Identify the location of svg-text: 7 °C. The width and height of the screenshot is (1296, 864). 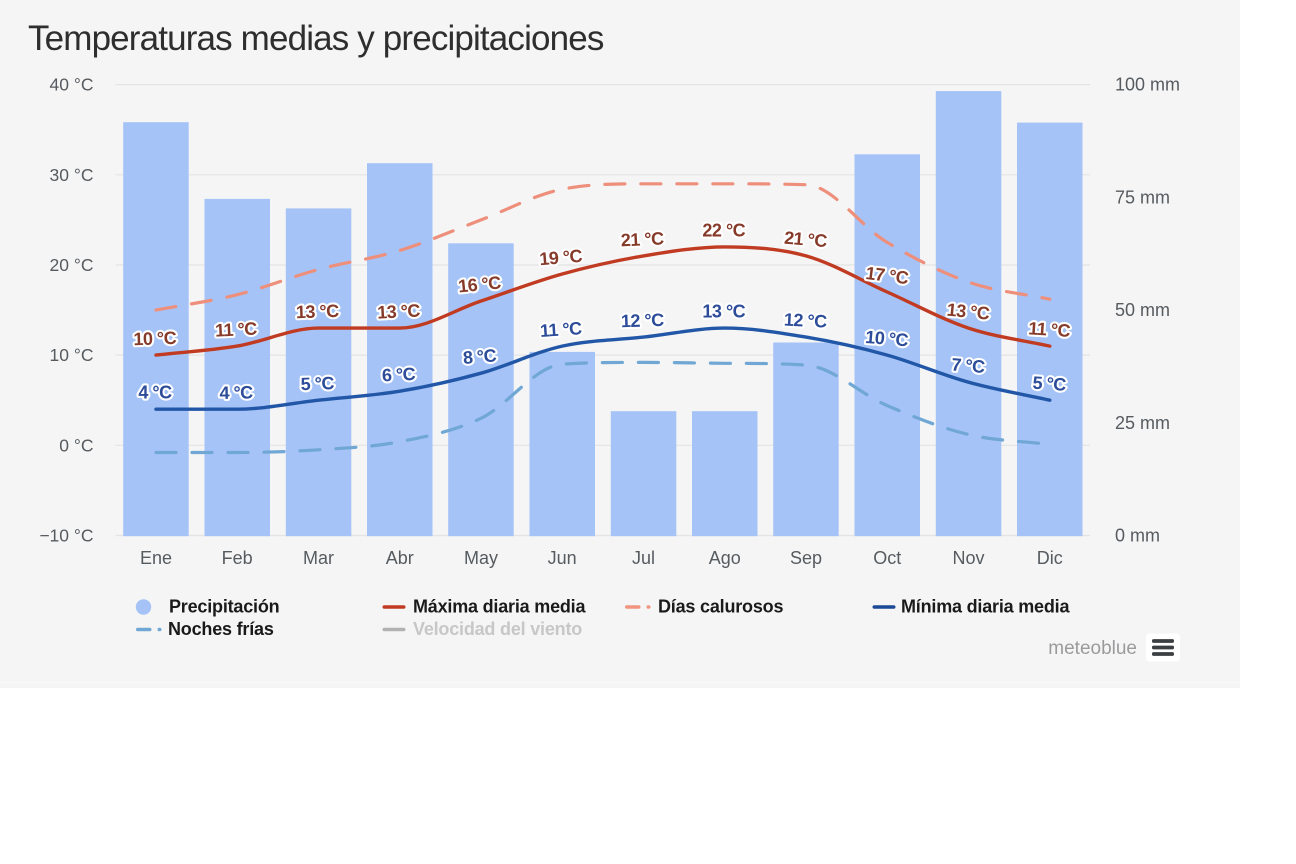
(968, 365).